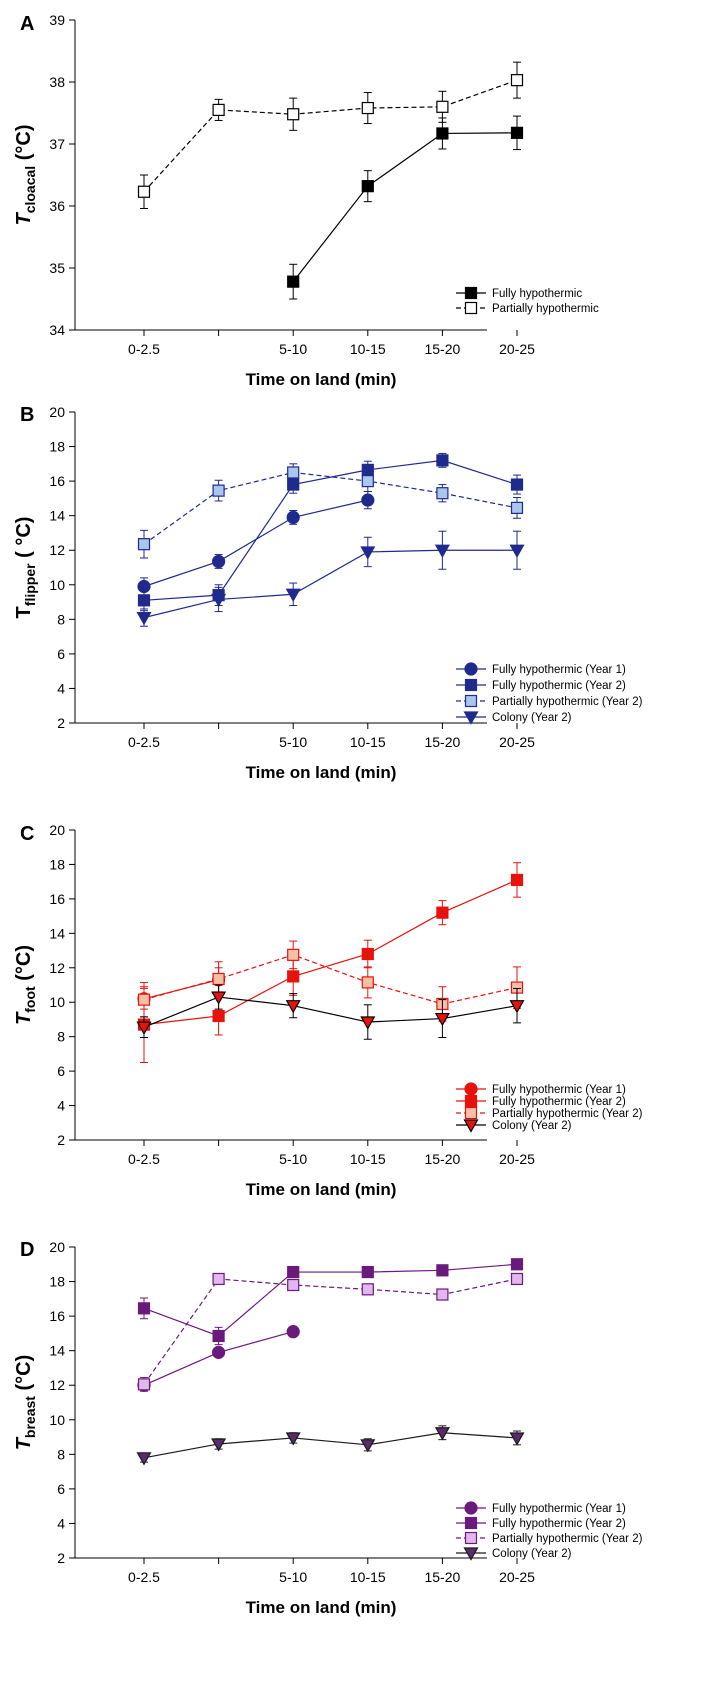 This screenshot has height=1706, width=715. I want to click on y-tick-label: 6, so click(61, 1071).